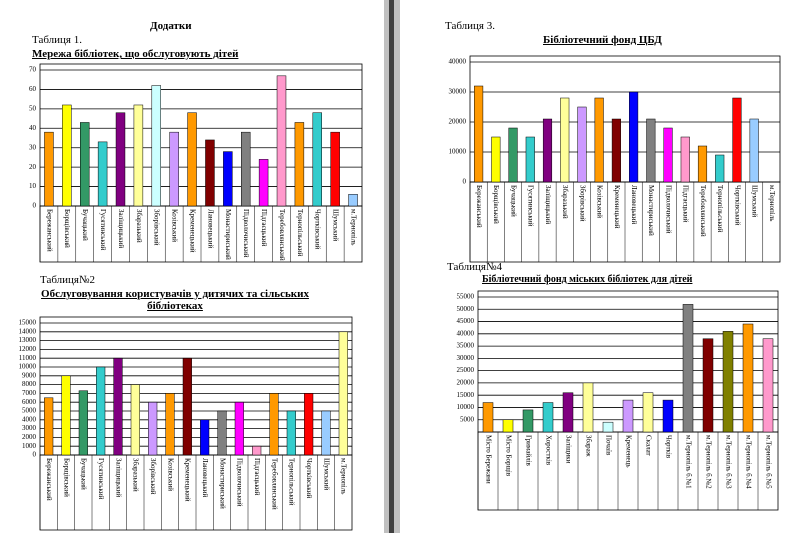 The image size is (792, 533). Describe the element at coordinates (466, 407) in the screenshot. I see `y-tick-label: 10000` at that location.